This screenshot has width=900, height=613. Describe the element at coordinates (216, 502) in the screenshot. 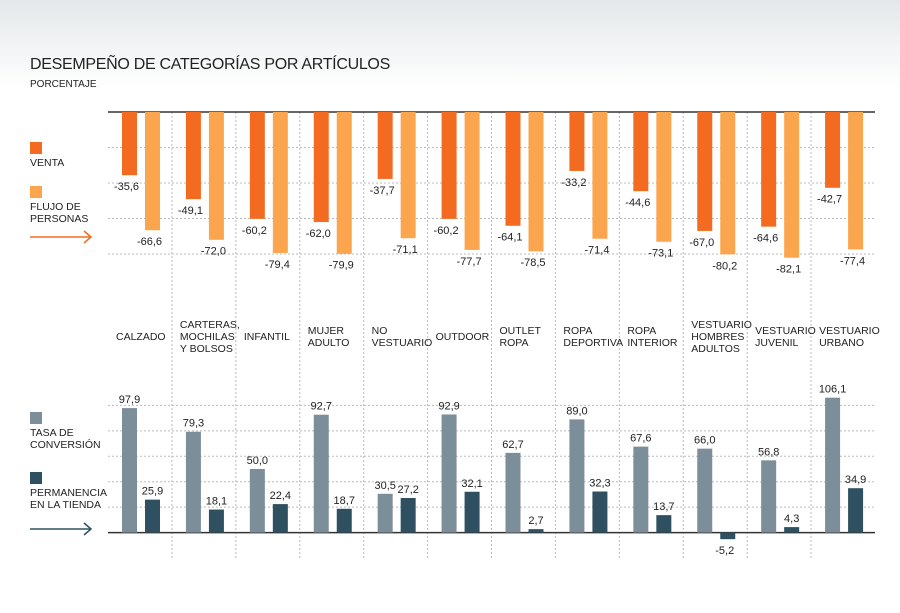

I see `value-label: 18,1` at that location.